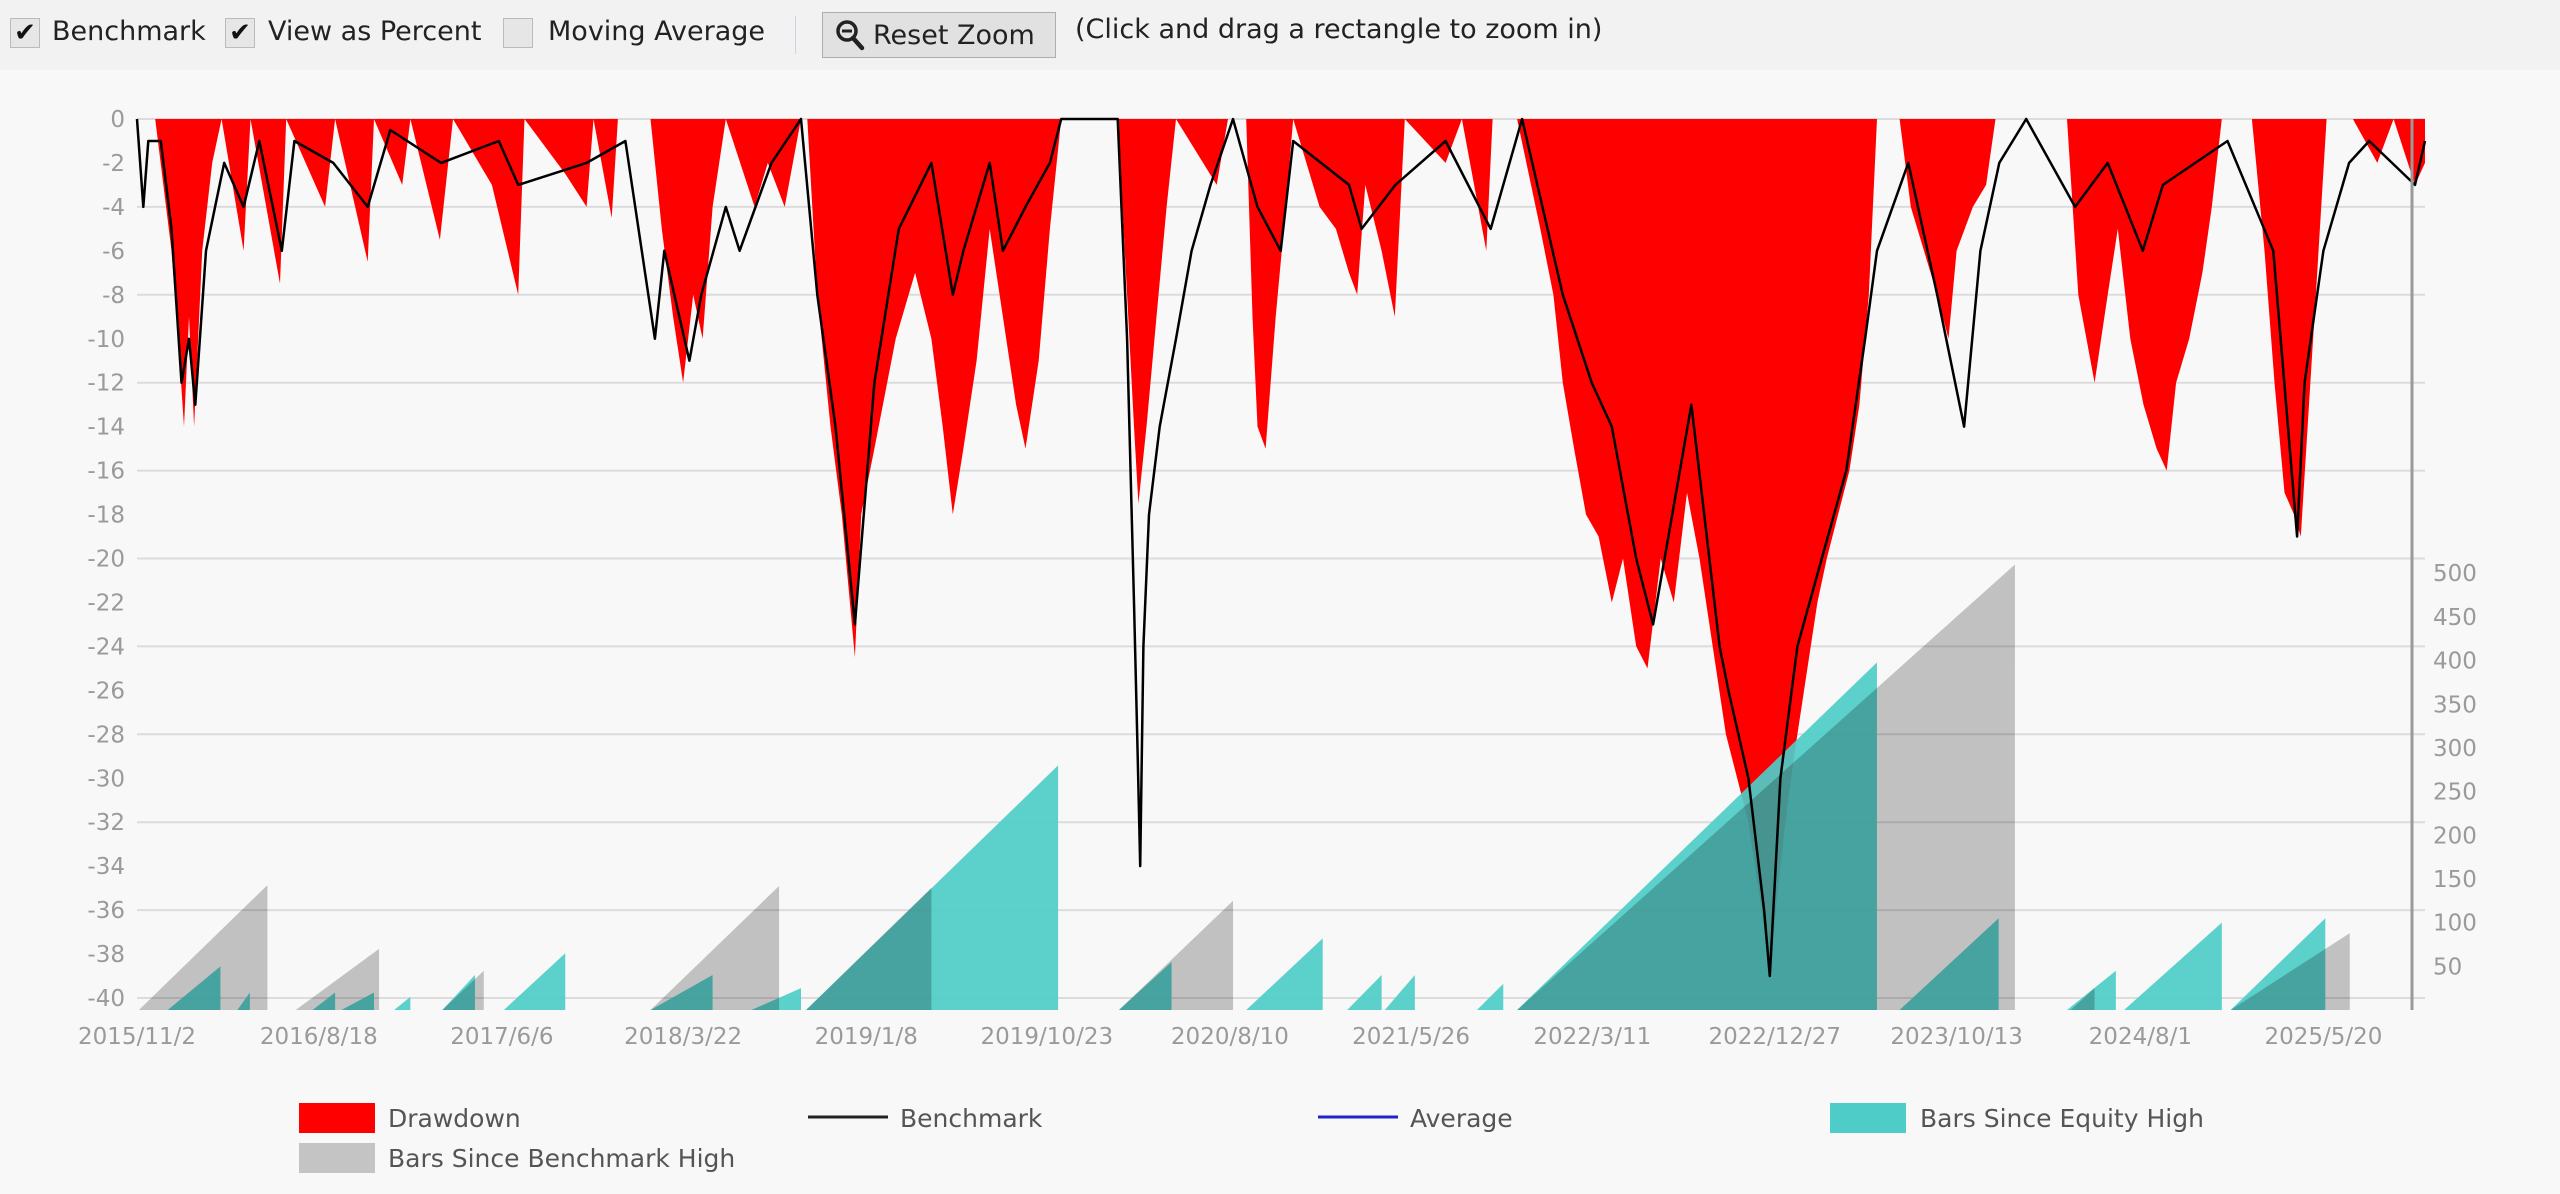  I want to click on legend-swatch-drawdown, so click(337, 1118).